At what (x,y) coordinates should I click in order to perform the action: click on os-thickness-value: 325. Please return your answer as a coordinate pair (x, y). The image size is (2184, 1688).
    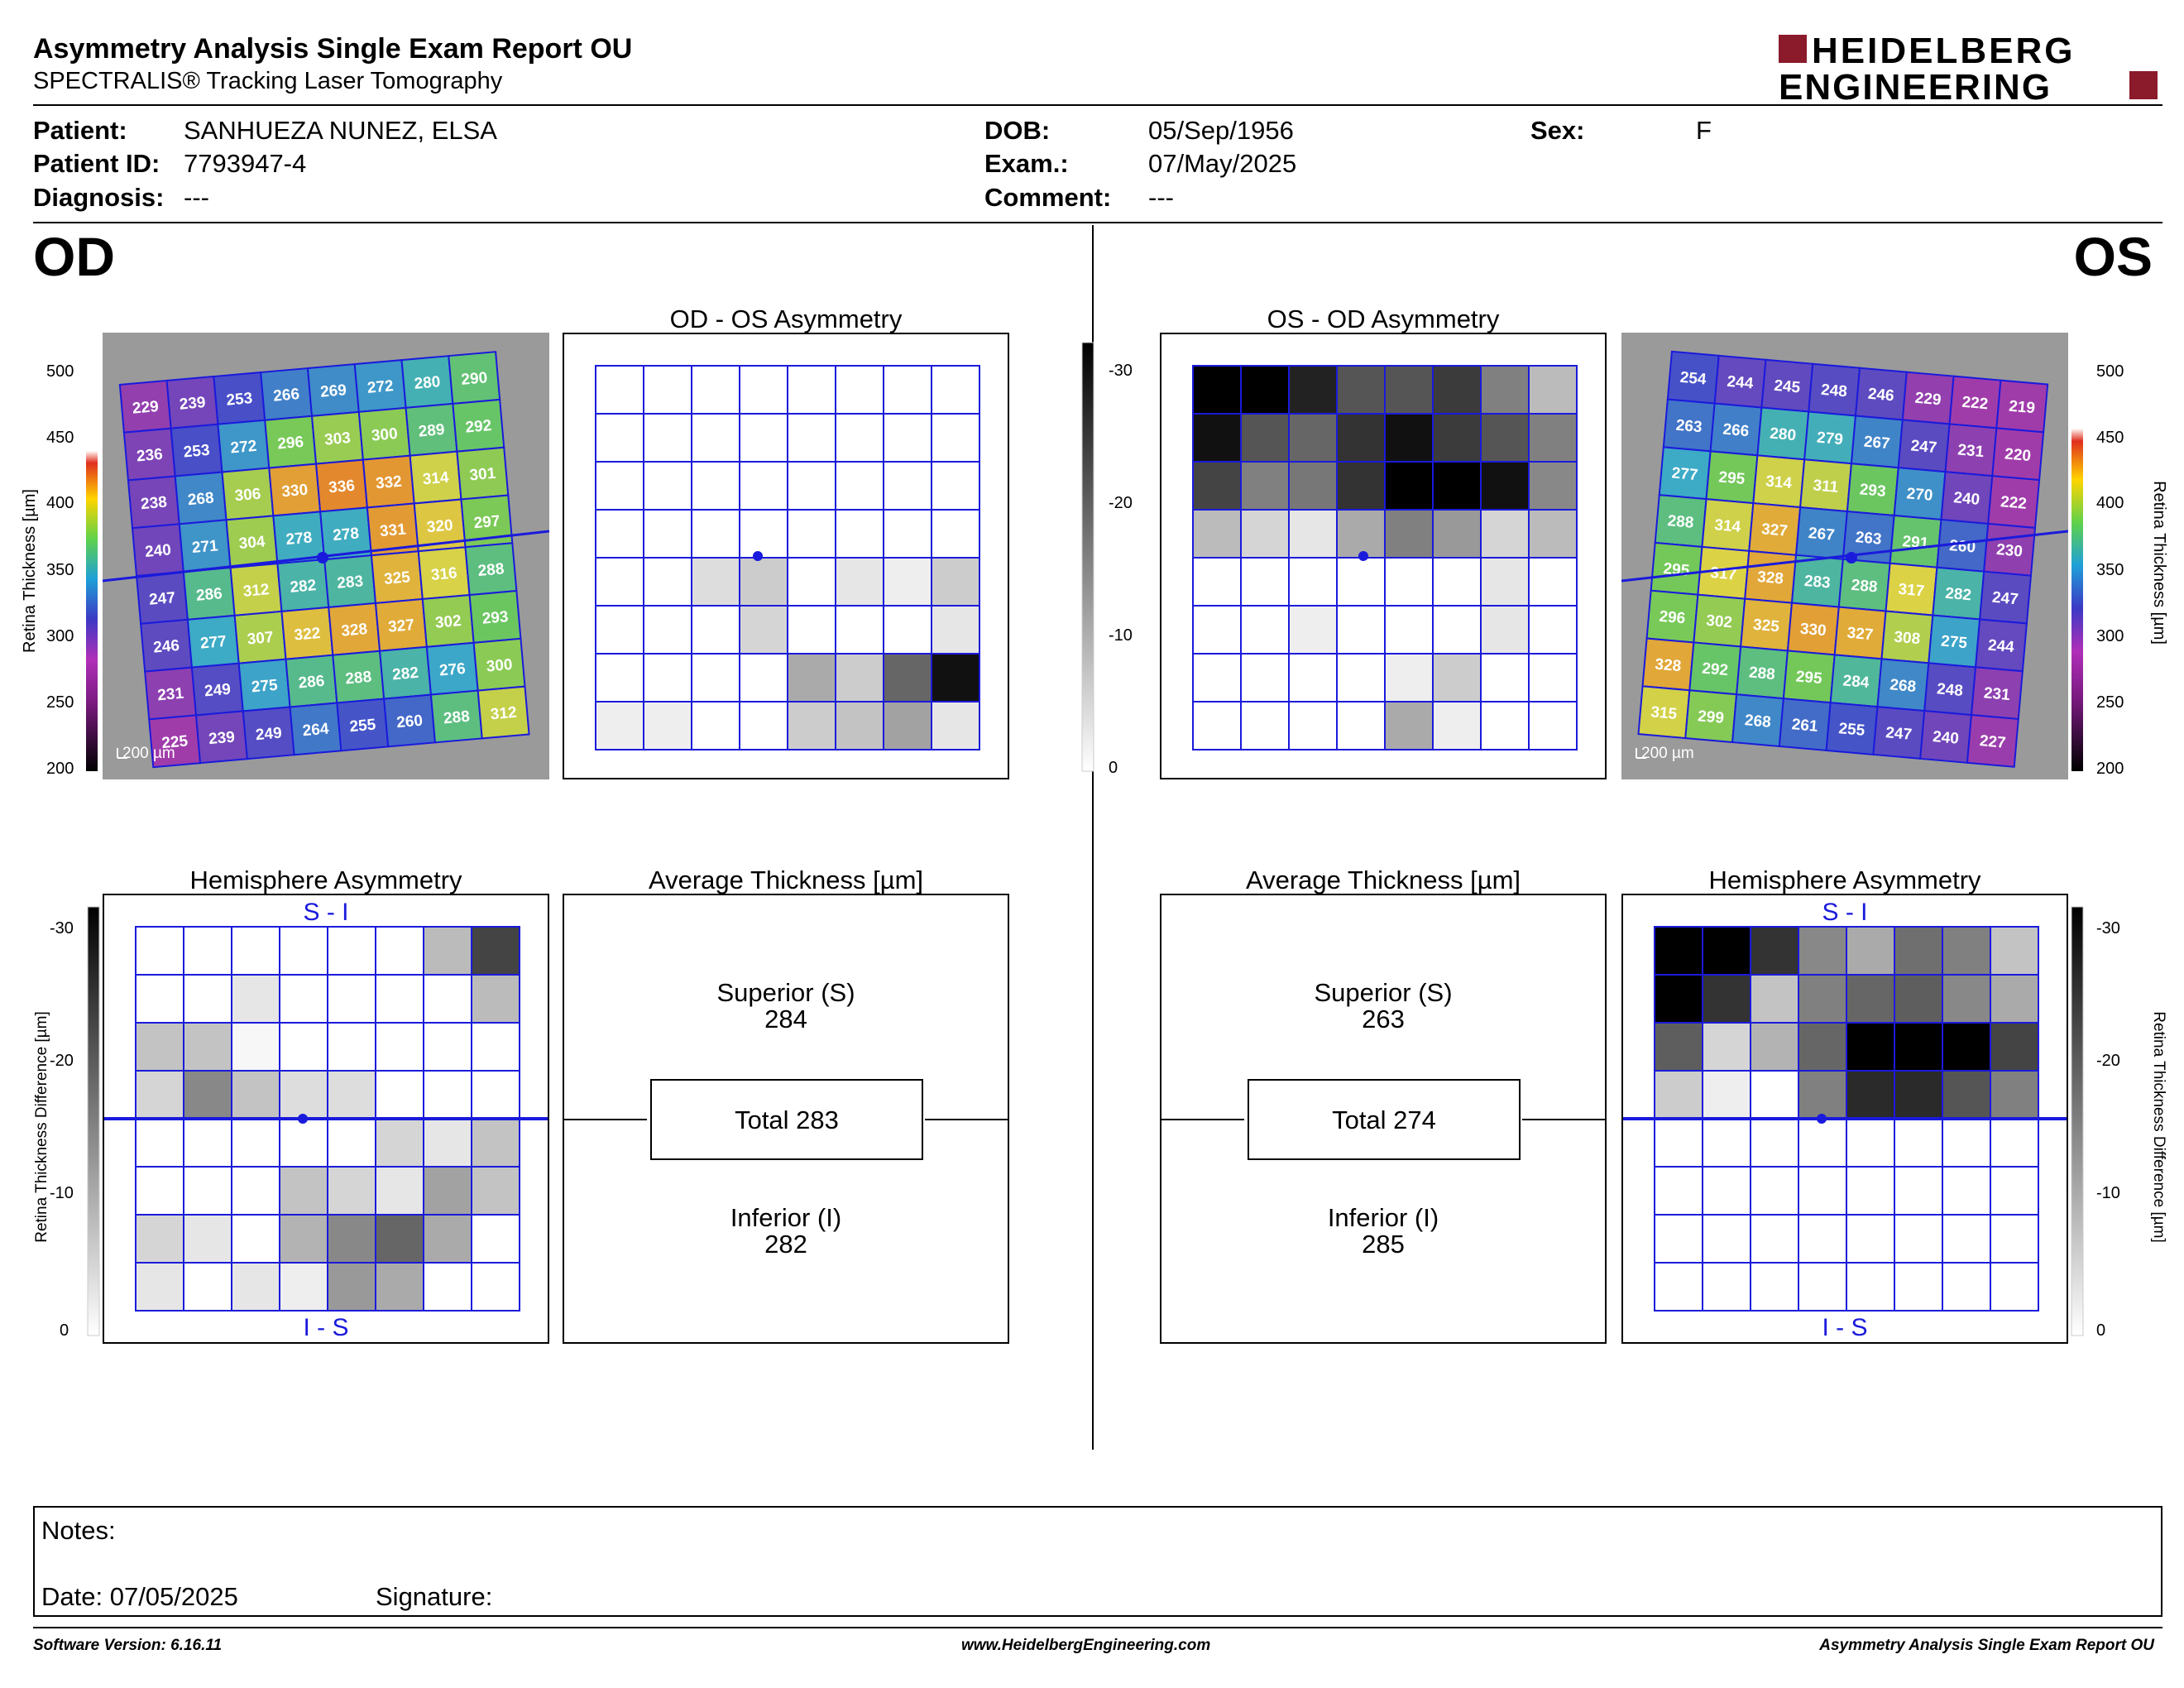
    Looking at the image, I should click on (1766, 626).